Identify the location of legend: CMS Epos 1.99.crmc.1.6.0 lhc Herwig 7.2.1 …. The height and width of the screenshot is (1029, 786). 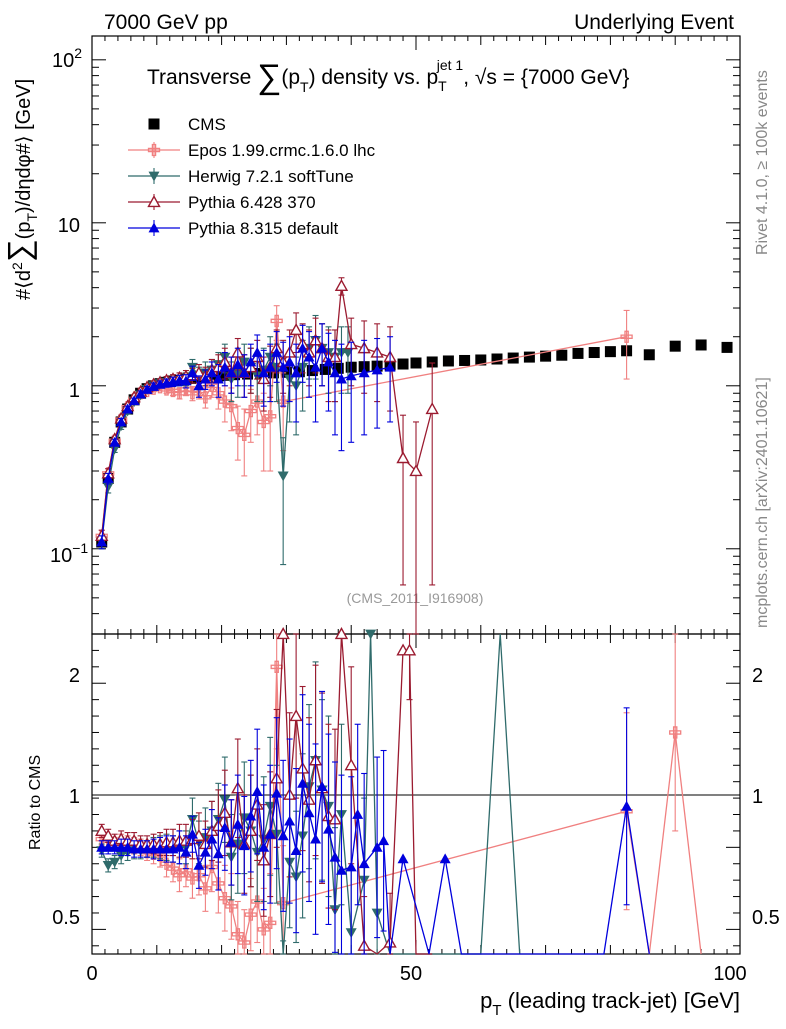
(252, 176).